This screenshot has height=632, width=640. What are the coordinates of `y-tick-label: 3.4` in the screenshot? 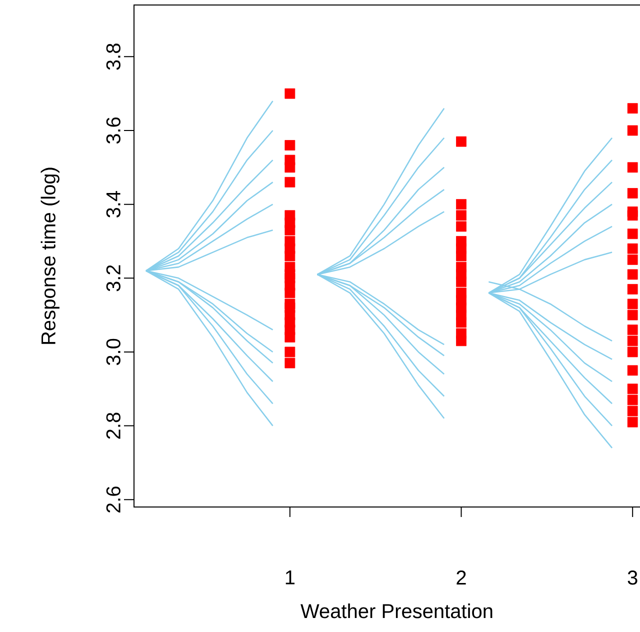 It's located at (113, 204).